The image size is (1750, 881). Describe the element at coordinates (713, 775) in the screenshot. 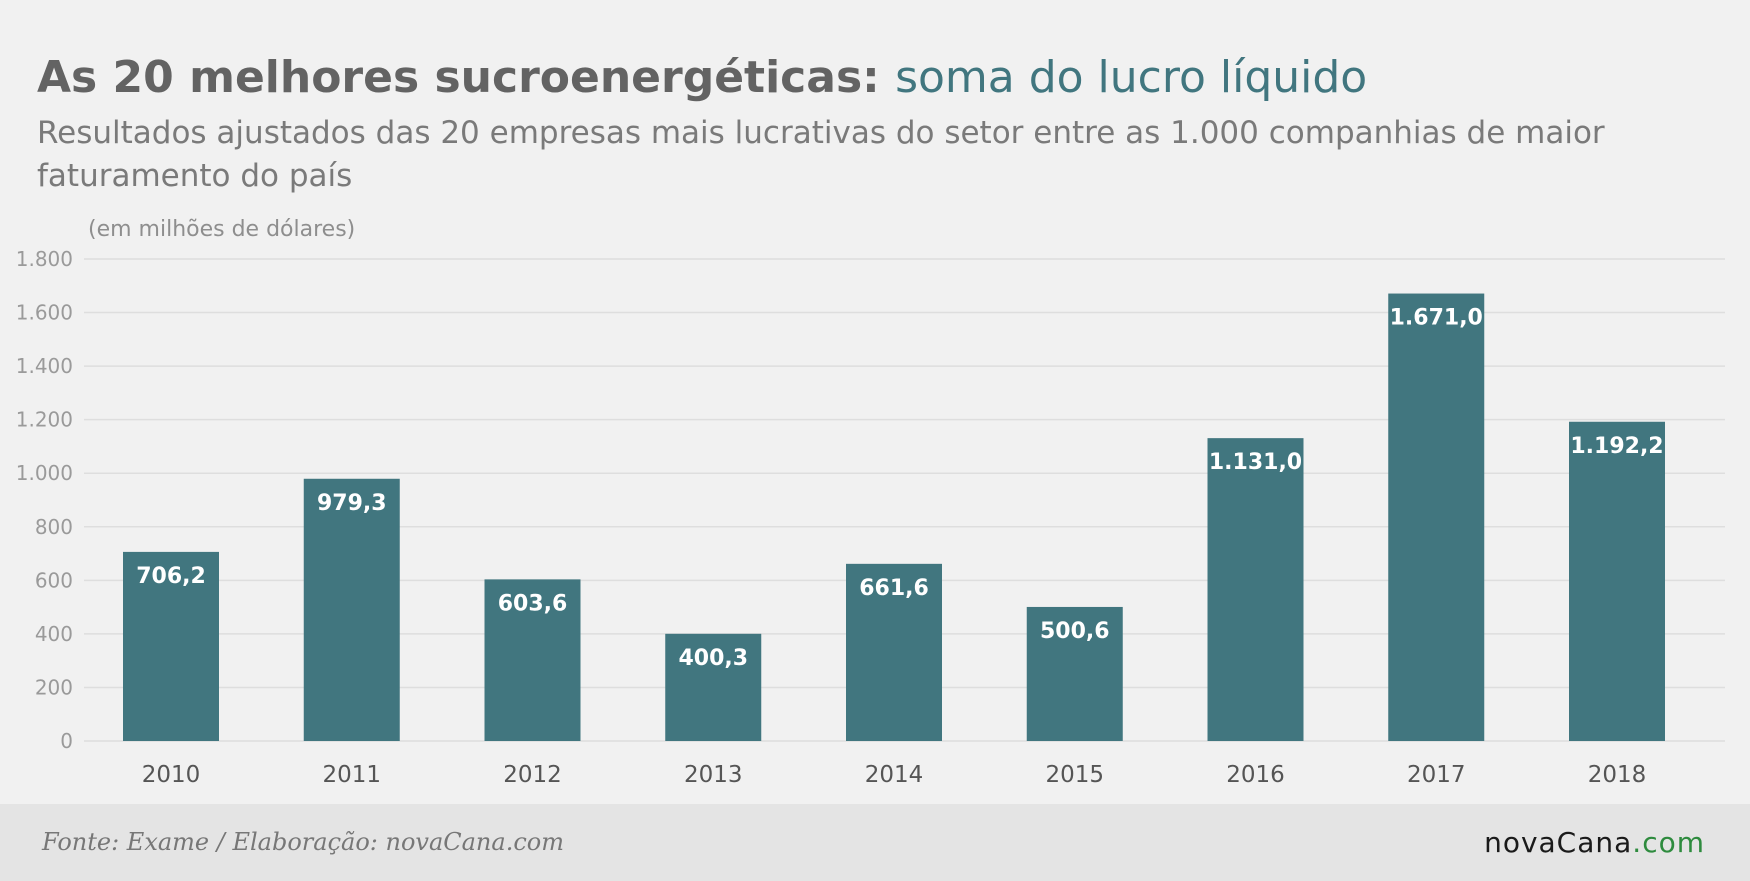

I see `x-tick-label: 2013` at that location.